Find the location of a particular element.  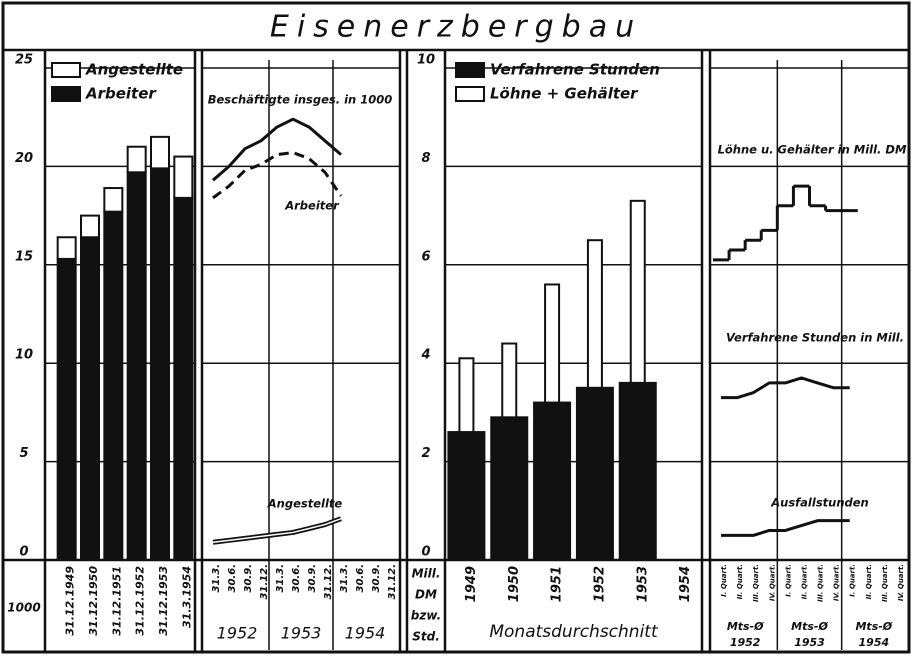

unit-label: DM is located at coordinates (426, 595).